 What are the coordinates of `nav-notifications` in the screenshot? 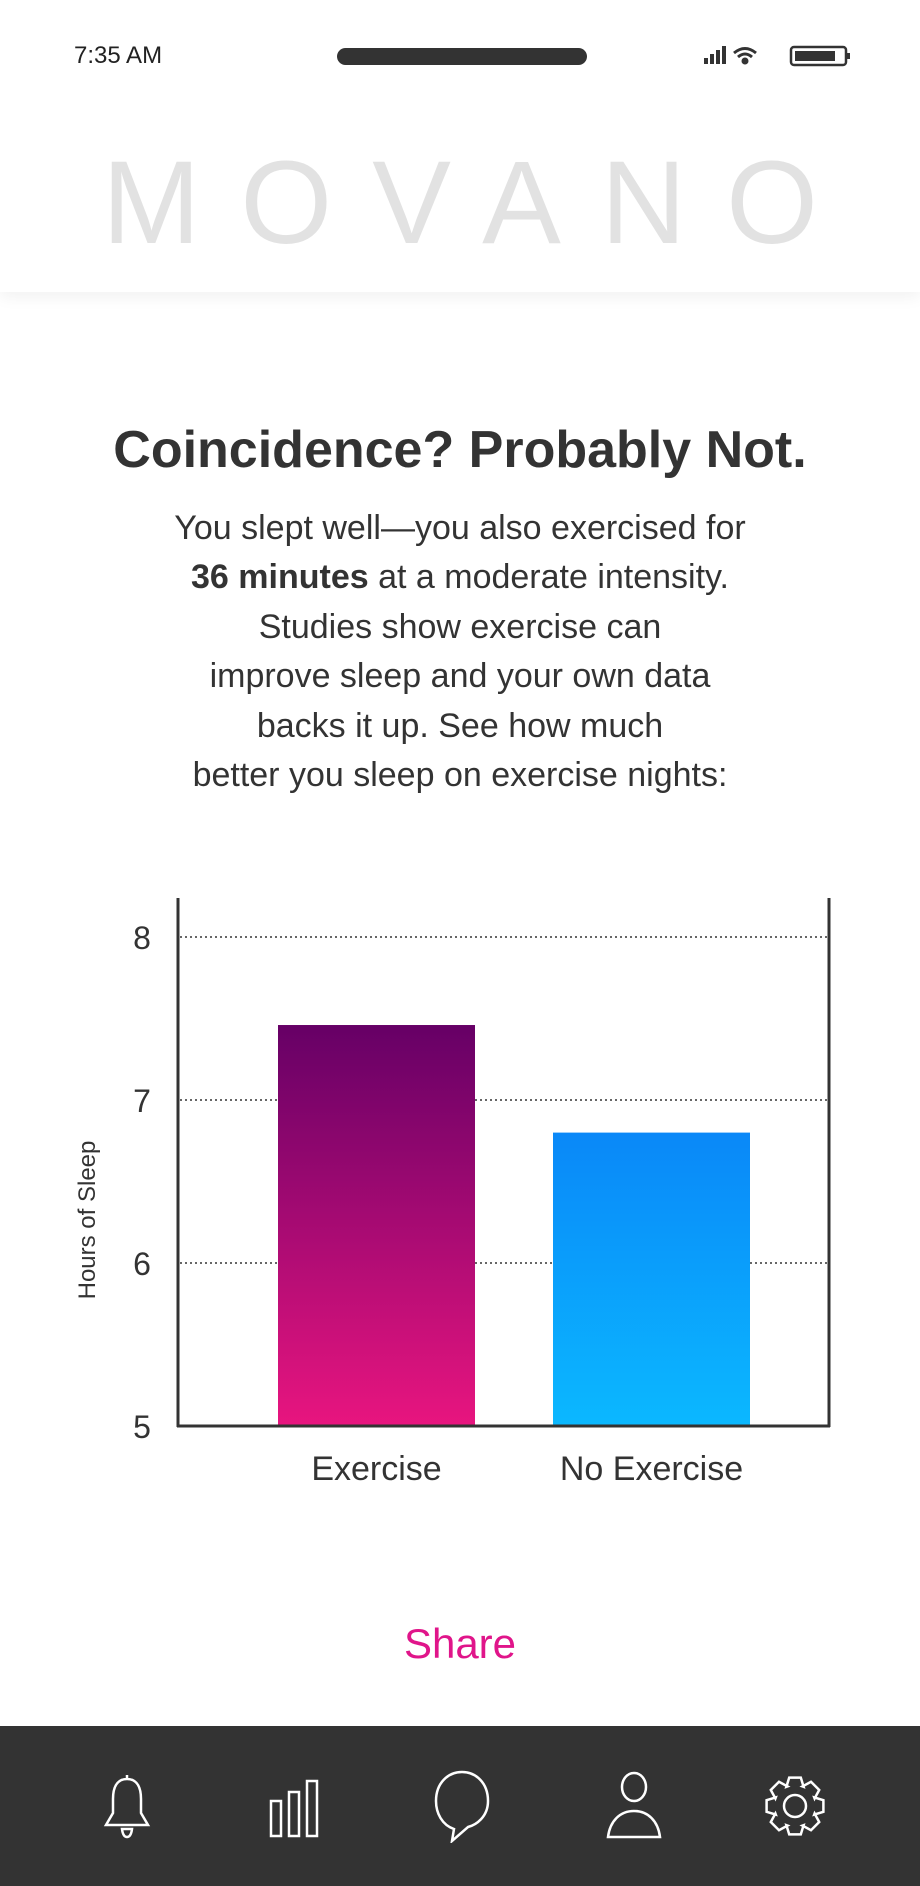 It's located at (127, 1806).